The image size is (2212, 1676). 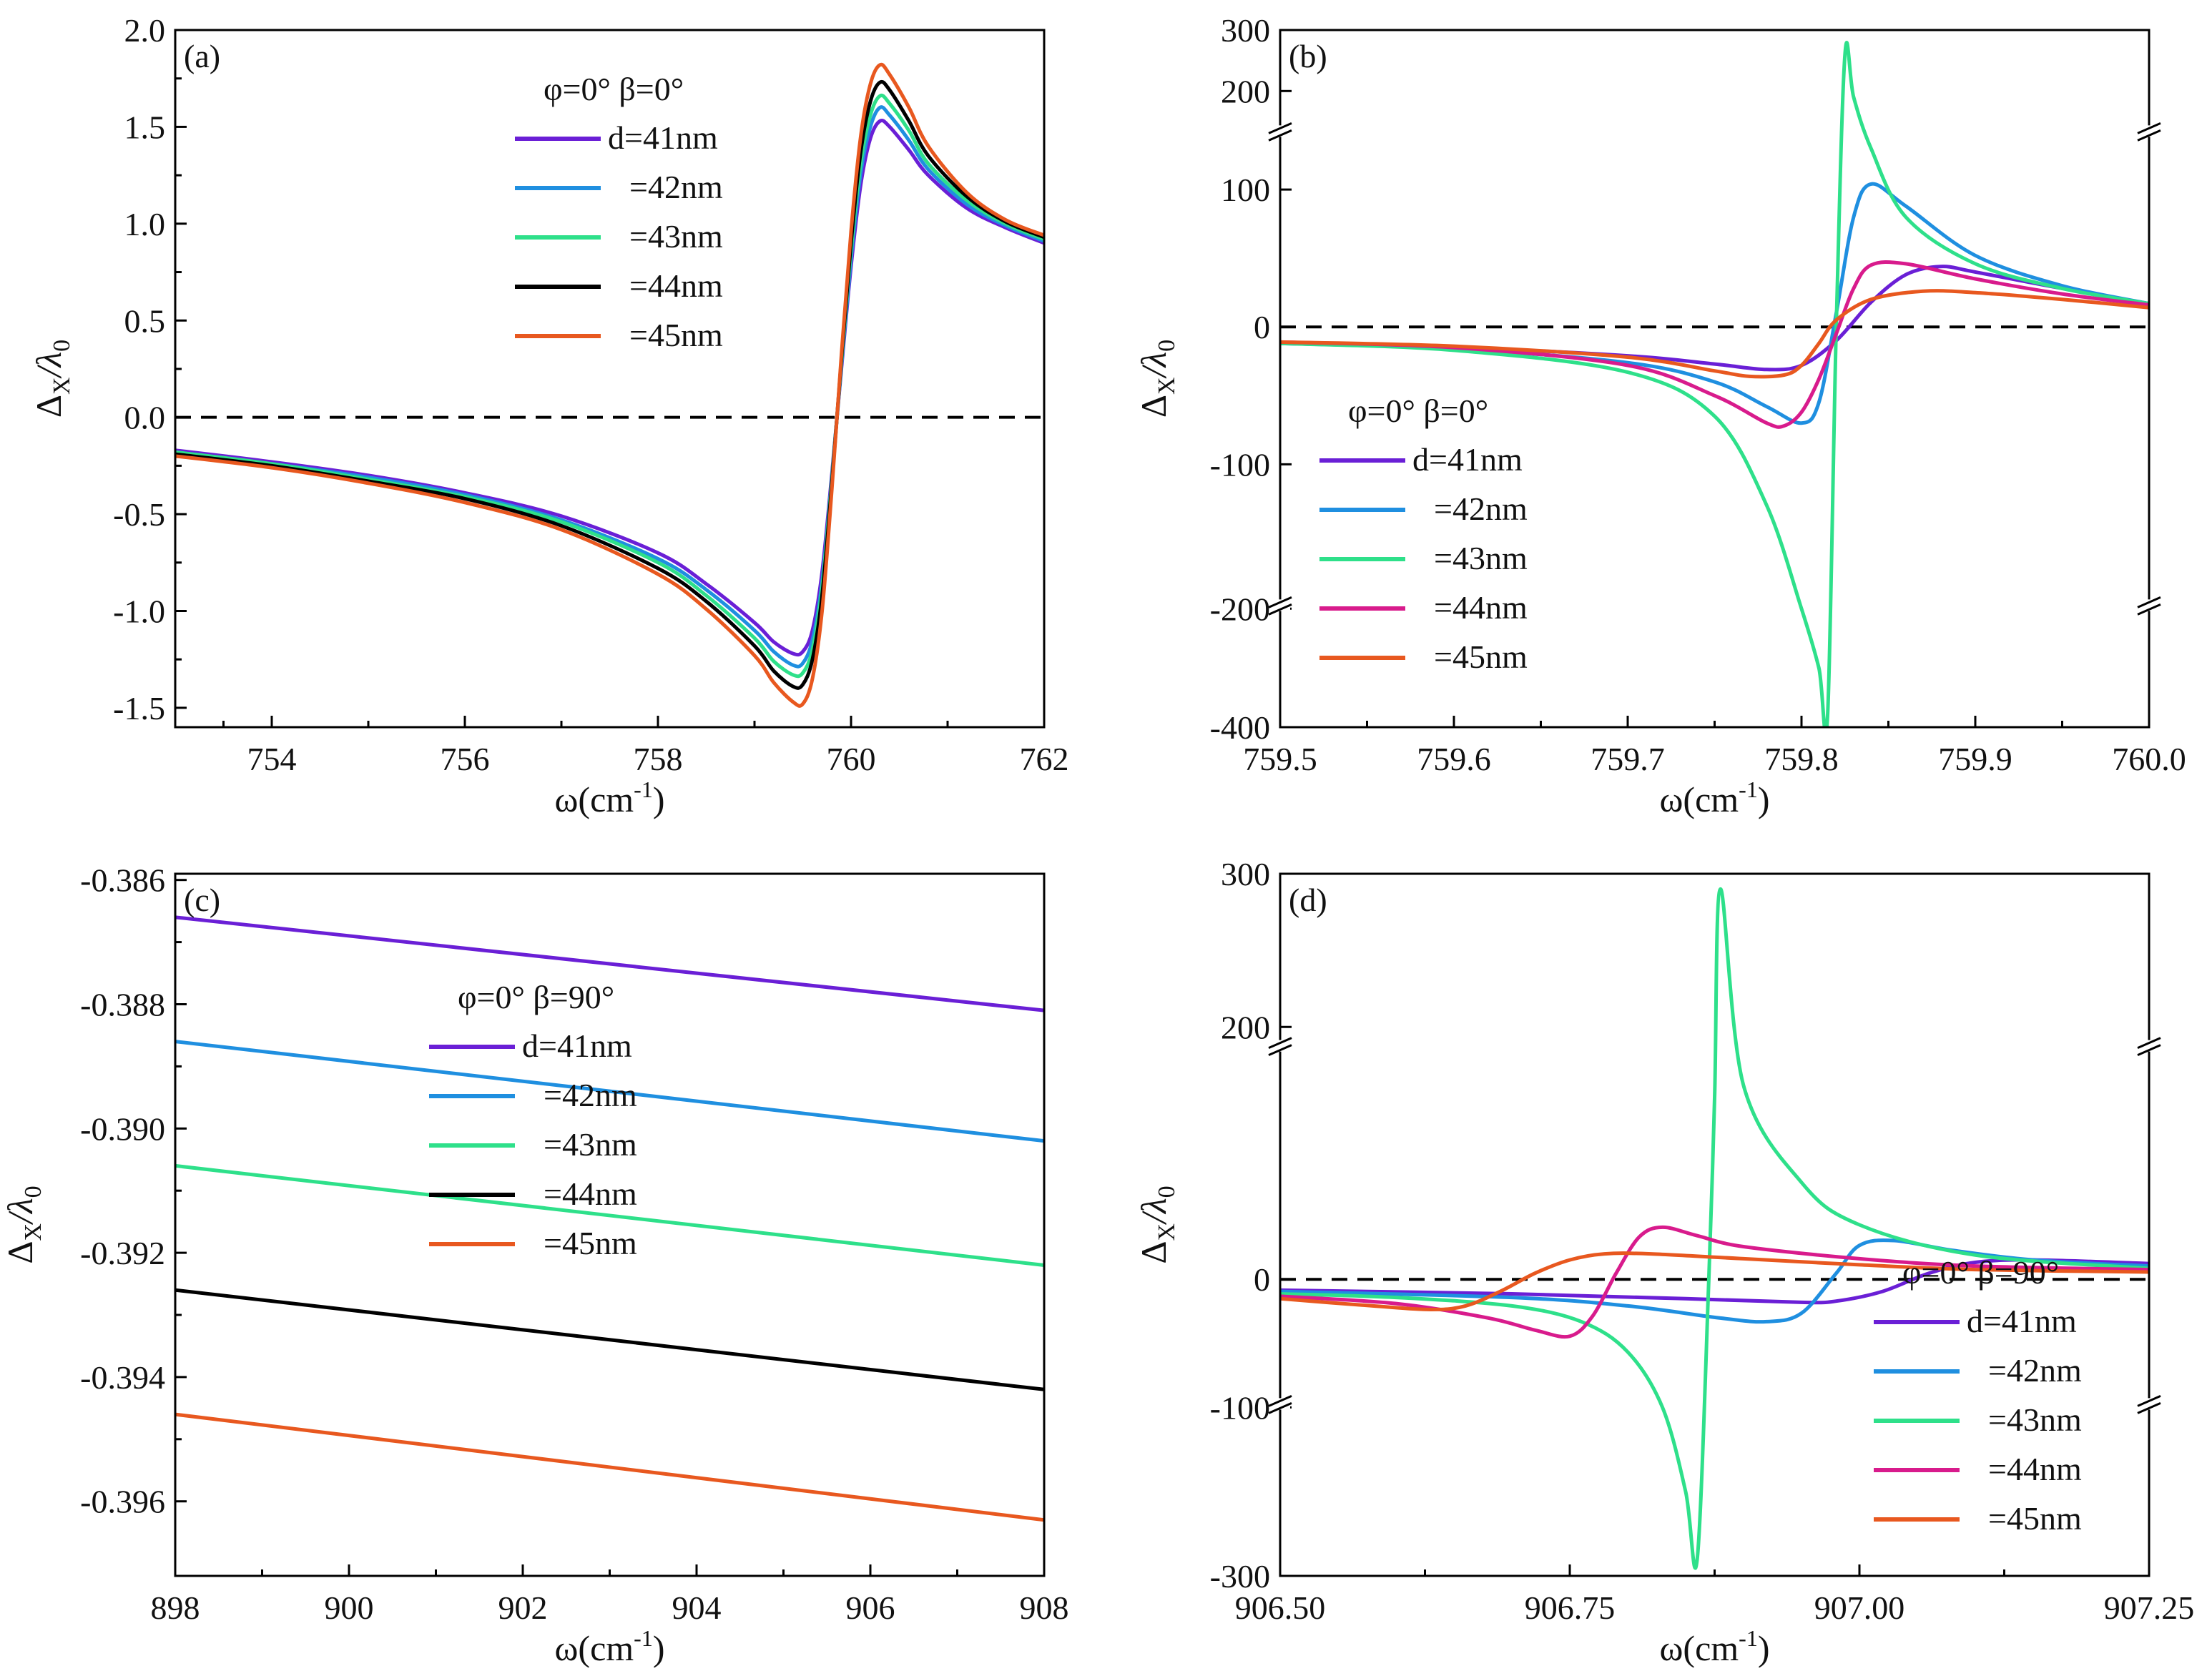 What do you see at coordinates (1802, 759) in the screenshot?
I see `x-tick-label: 759.8` at bounding box center [1802, 759].